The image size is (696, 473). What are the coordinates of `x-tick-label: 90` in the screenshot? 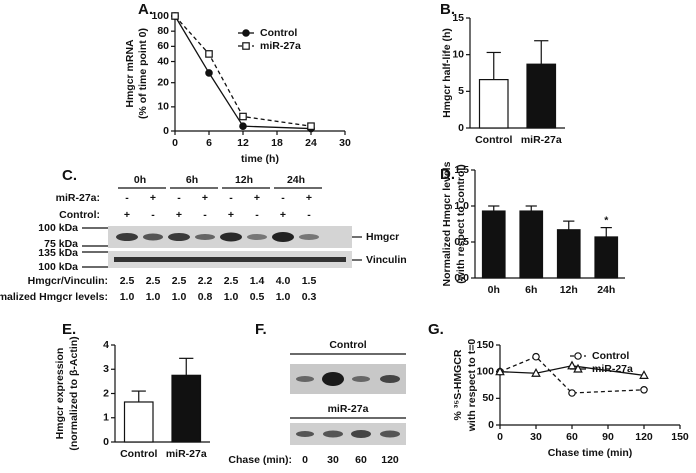 It's located at (608, 437).